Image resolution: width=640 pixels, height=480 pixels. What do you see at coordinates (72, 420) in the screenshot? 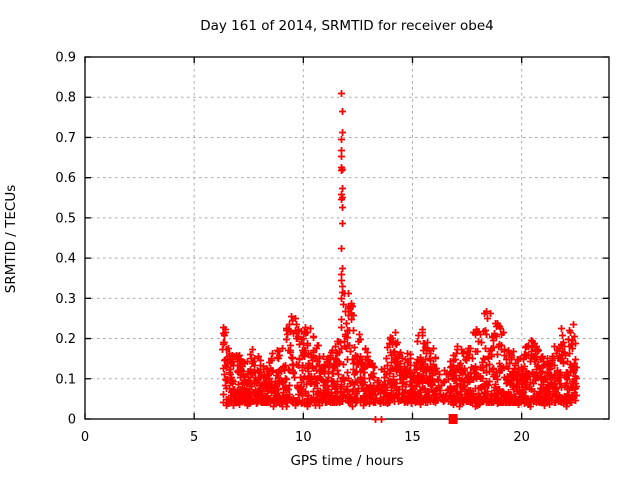
I see `y-tick-label: 0` at bounding box center [72, 420].